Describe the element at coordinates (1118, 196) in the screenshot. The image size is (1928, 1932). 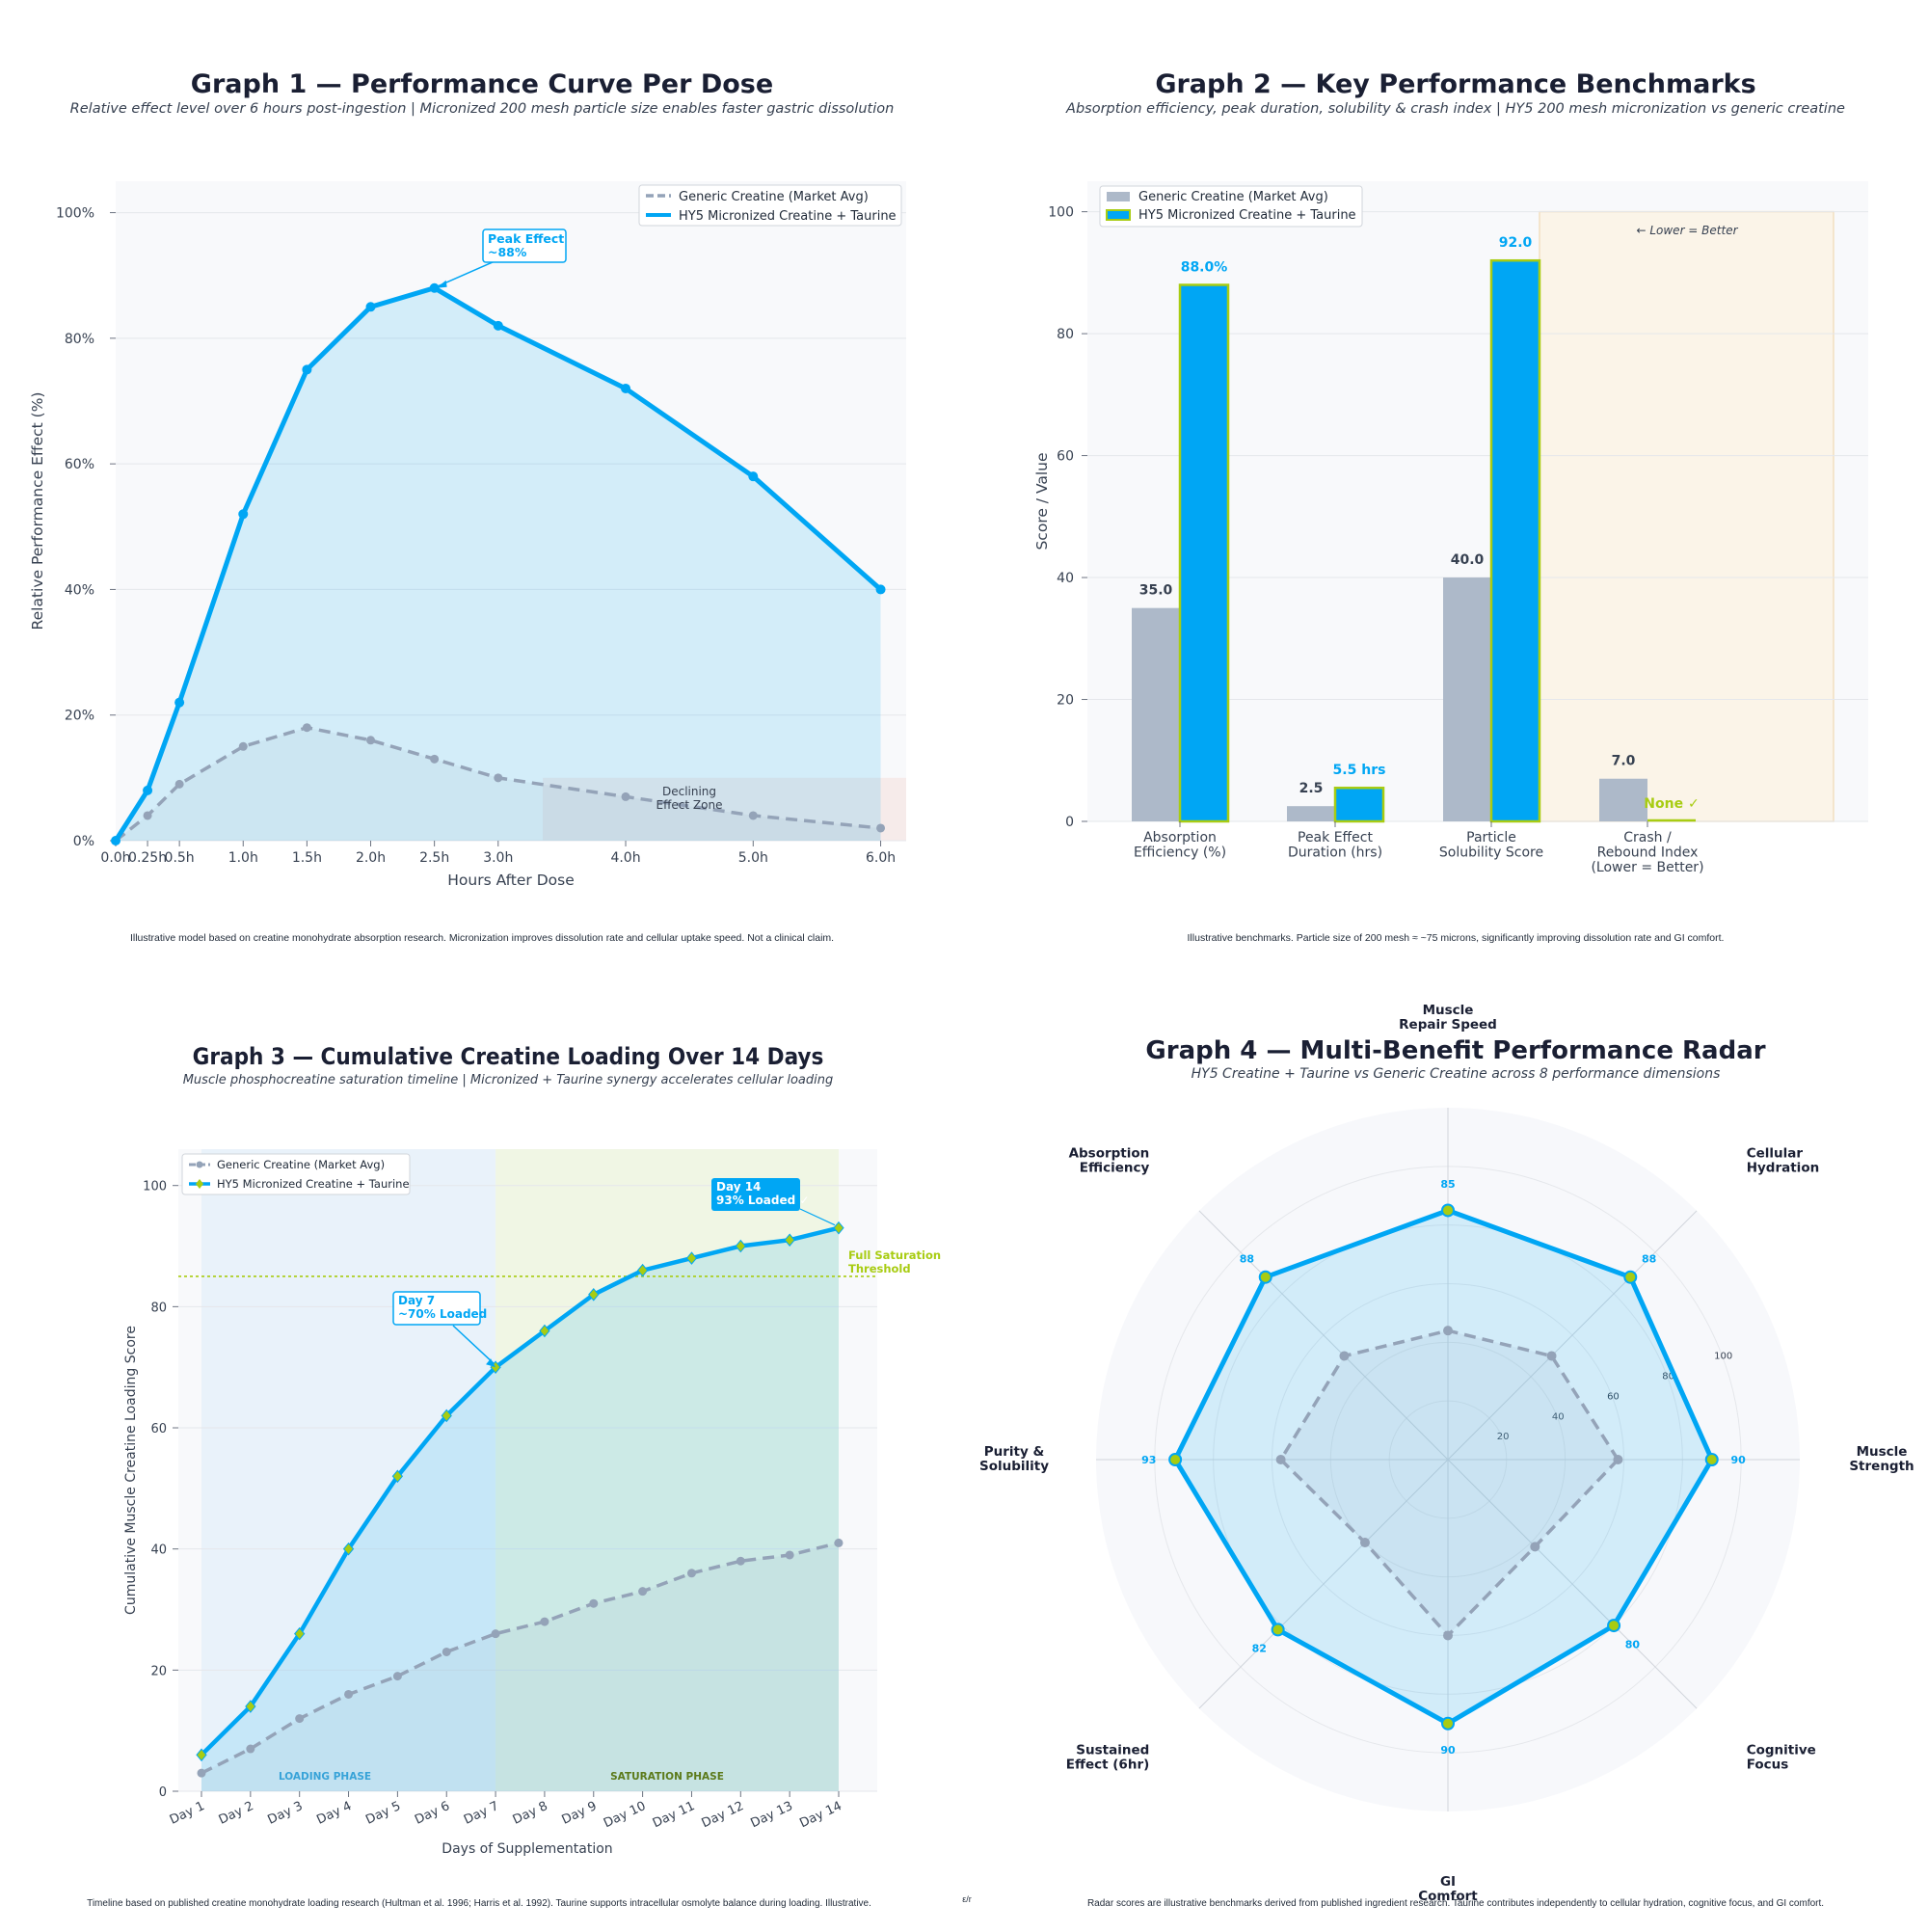
I see `graph2-legend-generic-swatch` at that location.